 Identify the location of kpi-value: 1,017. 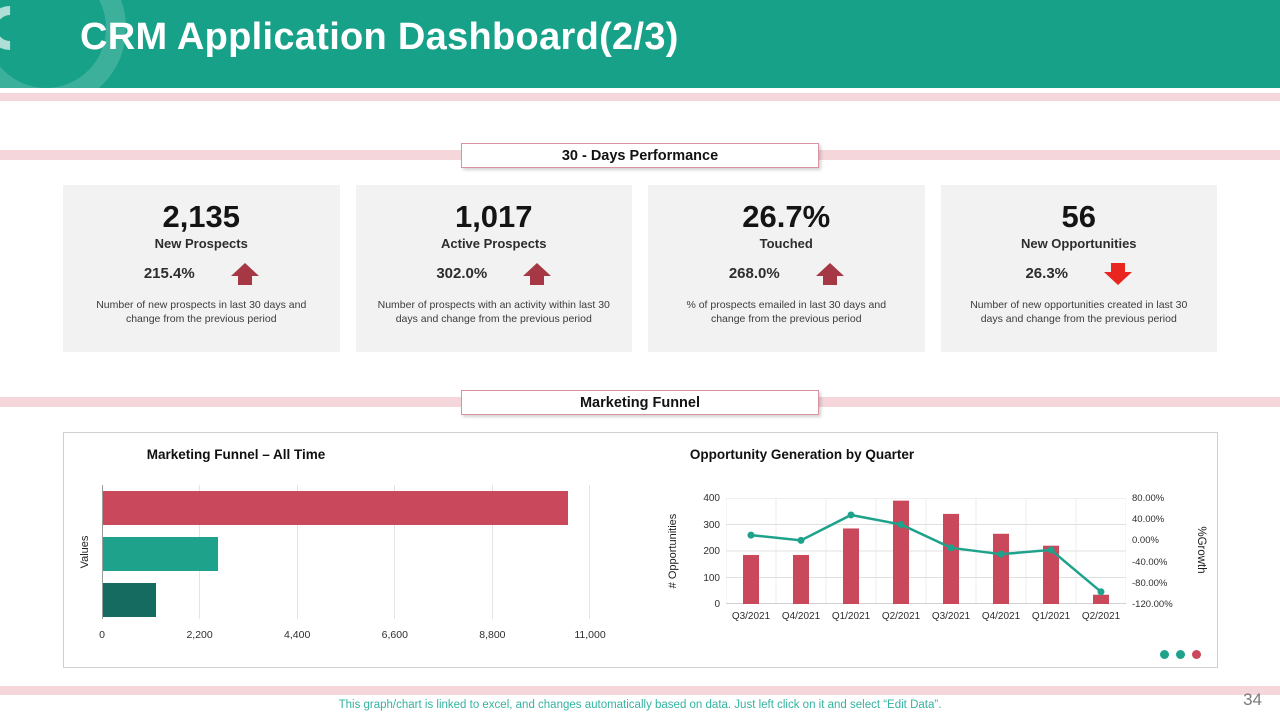
(493, 216).